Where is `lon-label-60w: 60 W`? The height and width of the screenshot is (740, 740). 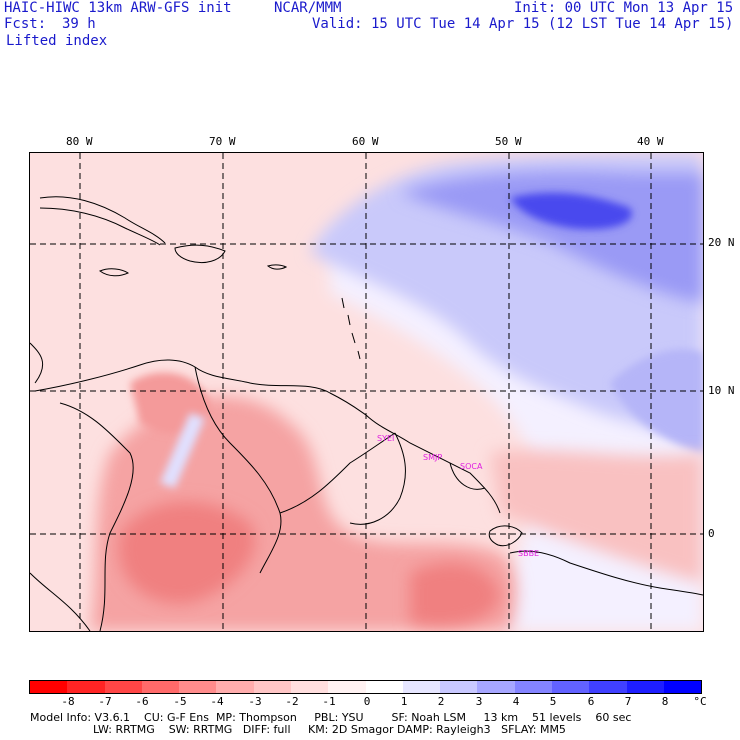
lon-label-60w: 60 W is located at coordinates (365, 141).